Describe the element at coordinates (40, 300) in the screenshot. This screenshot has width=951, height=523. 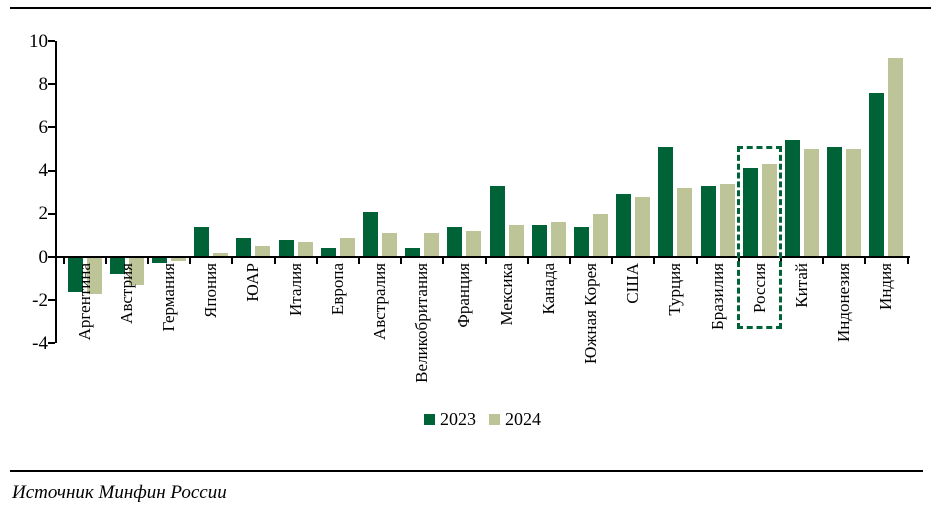
I see `y-tick-label: -2` at that location.